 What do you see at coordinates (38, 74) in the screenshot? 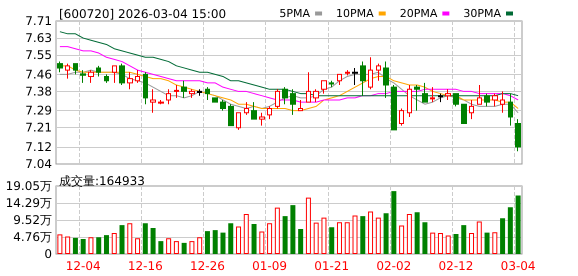
I see `y-tick-label: 7.46` at bounding box center [38, 74].